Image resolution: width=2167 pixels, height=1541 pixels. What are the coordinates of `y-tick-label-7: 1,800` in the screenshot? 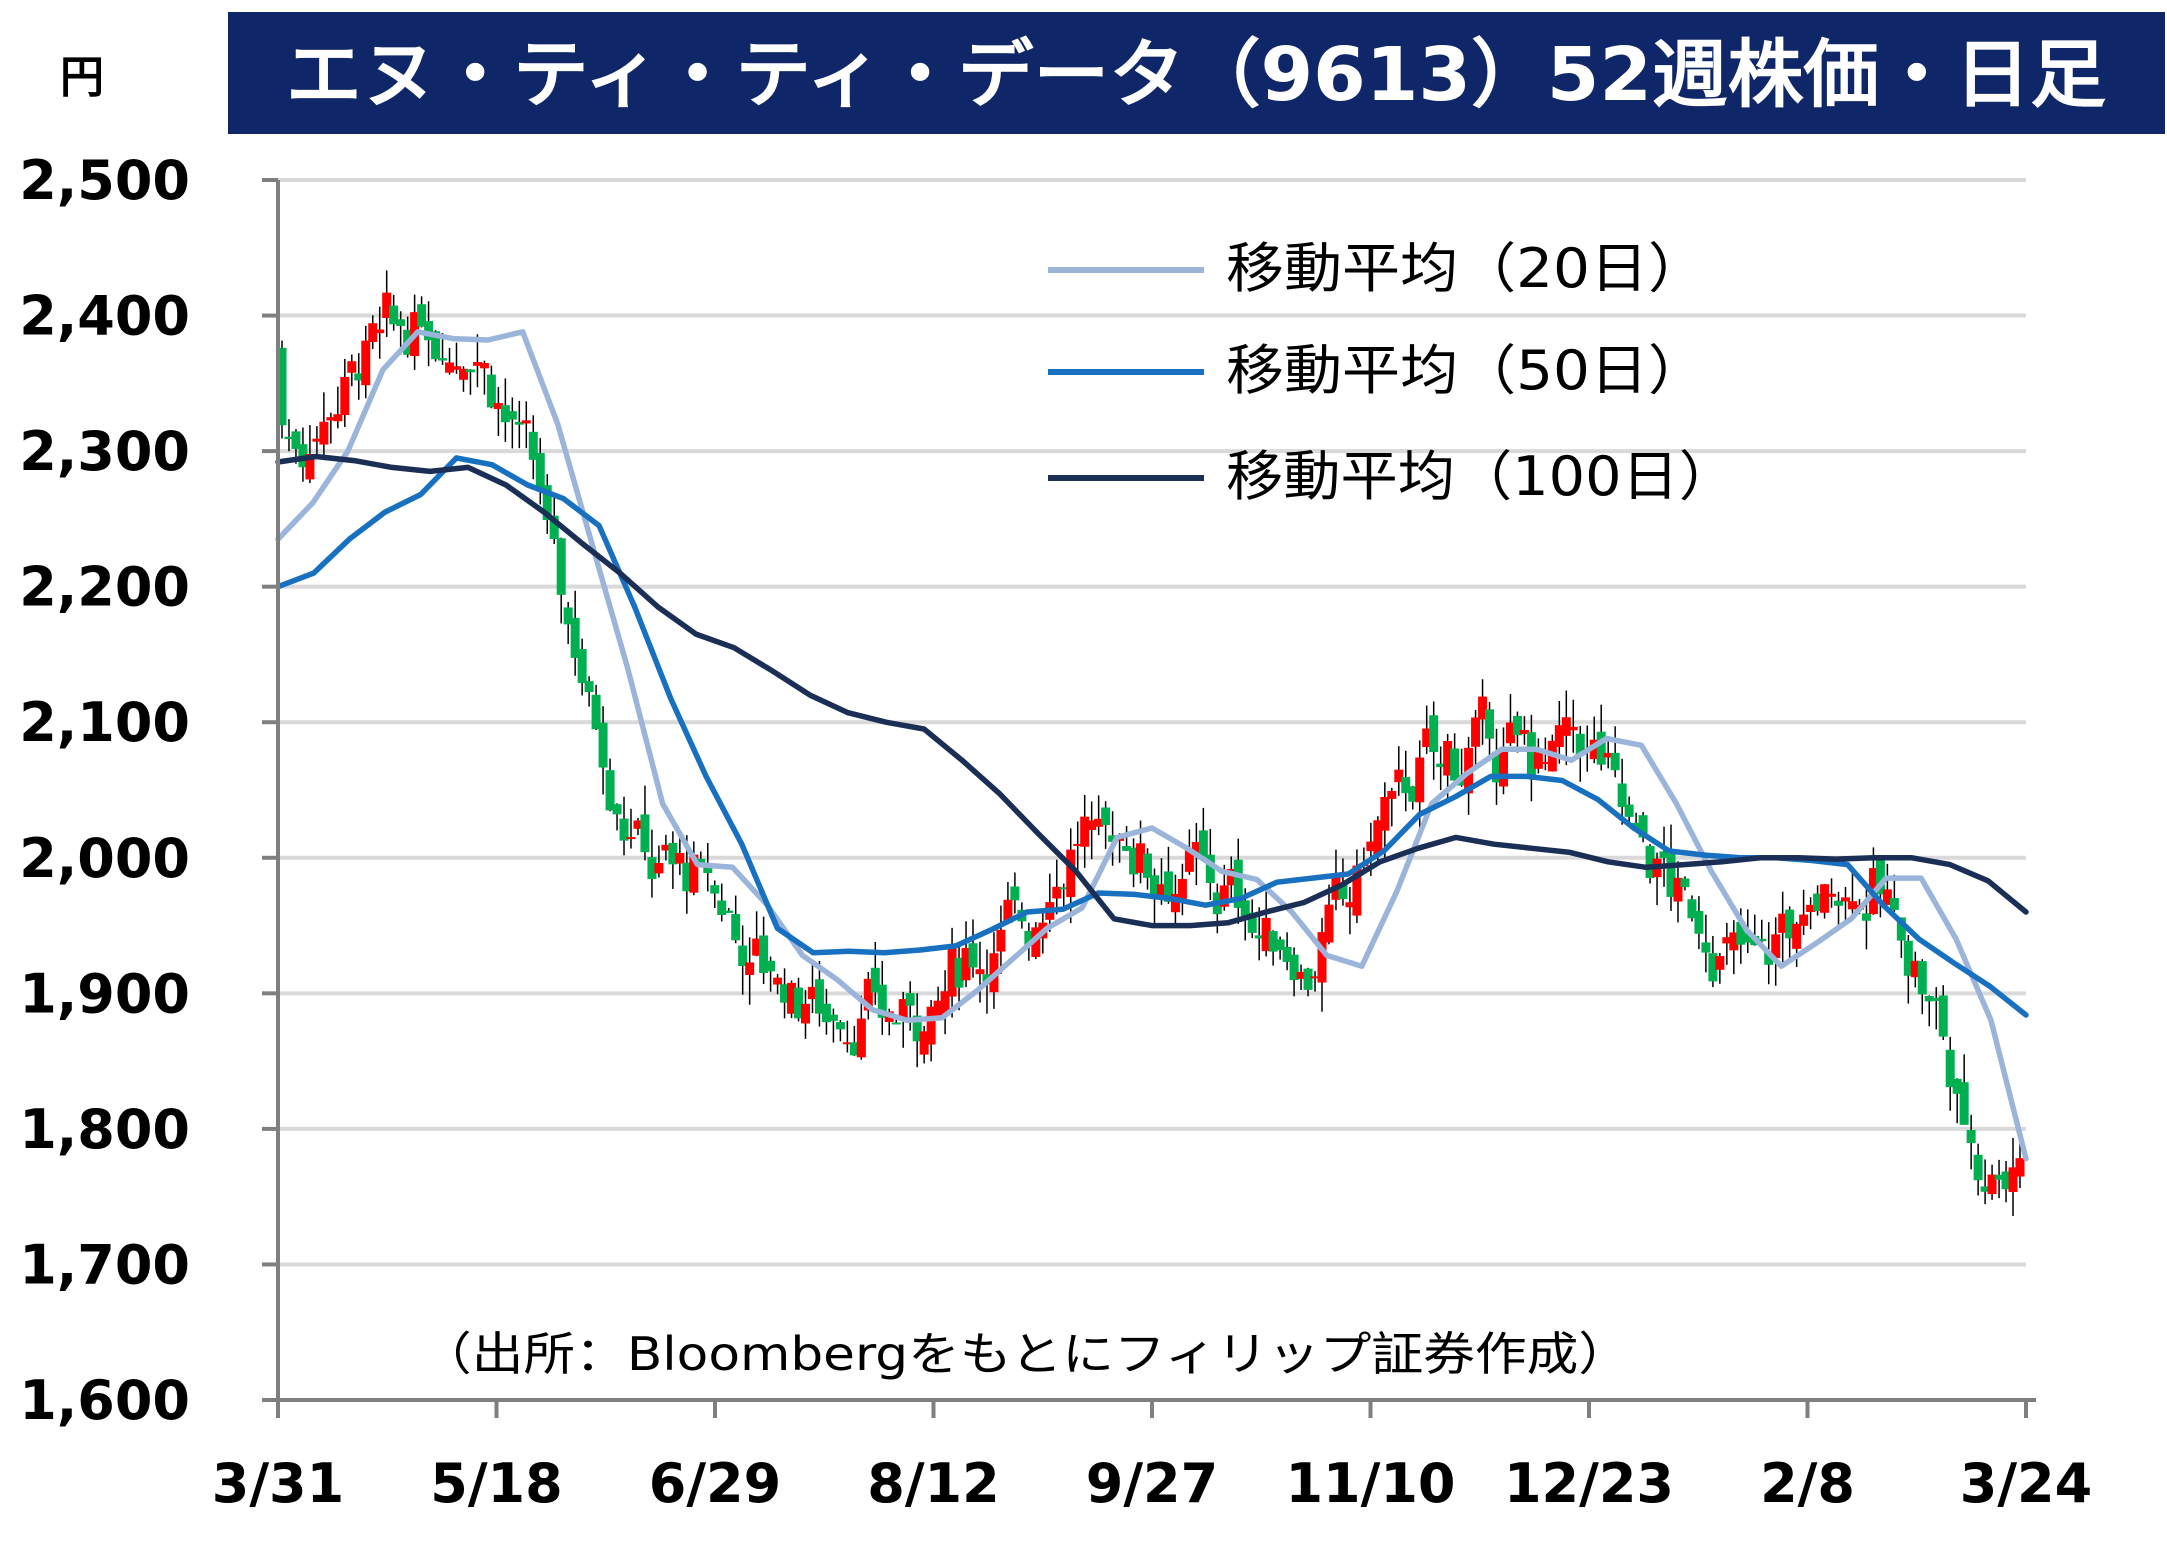 It's located at (104, 1129).